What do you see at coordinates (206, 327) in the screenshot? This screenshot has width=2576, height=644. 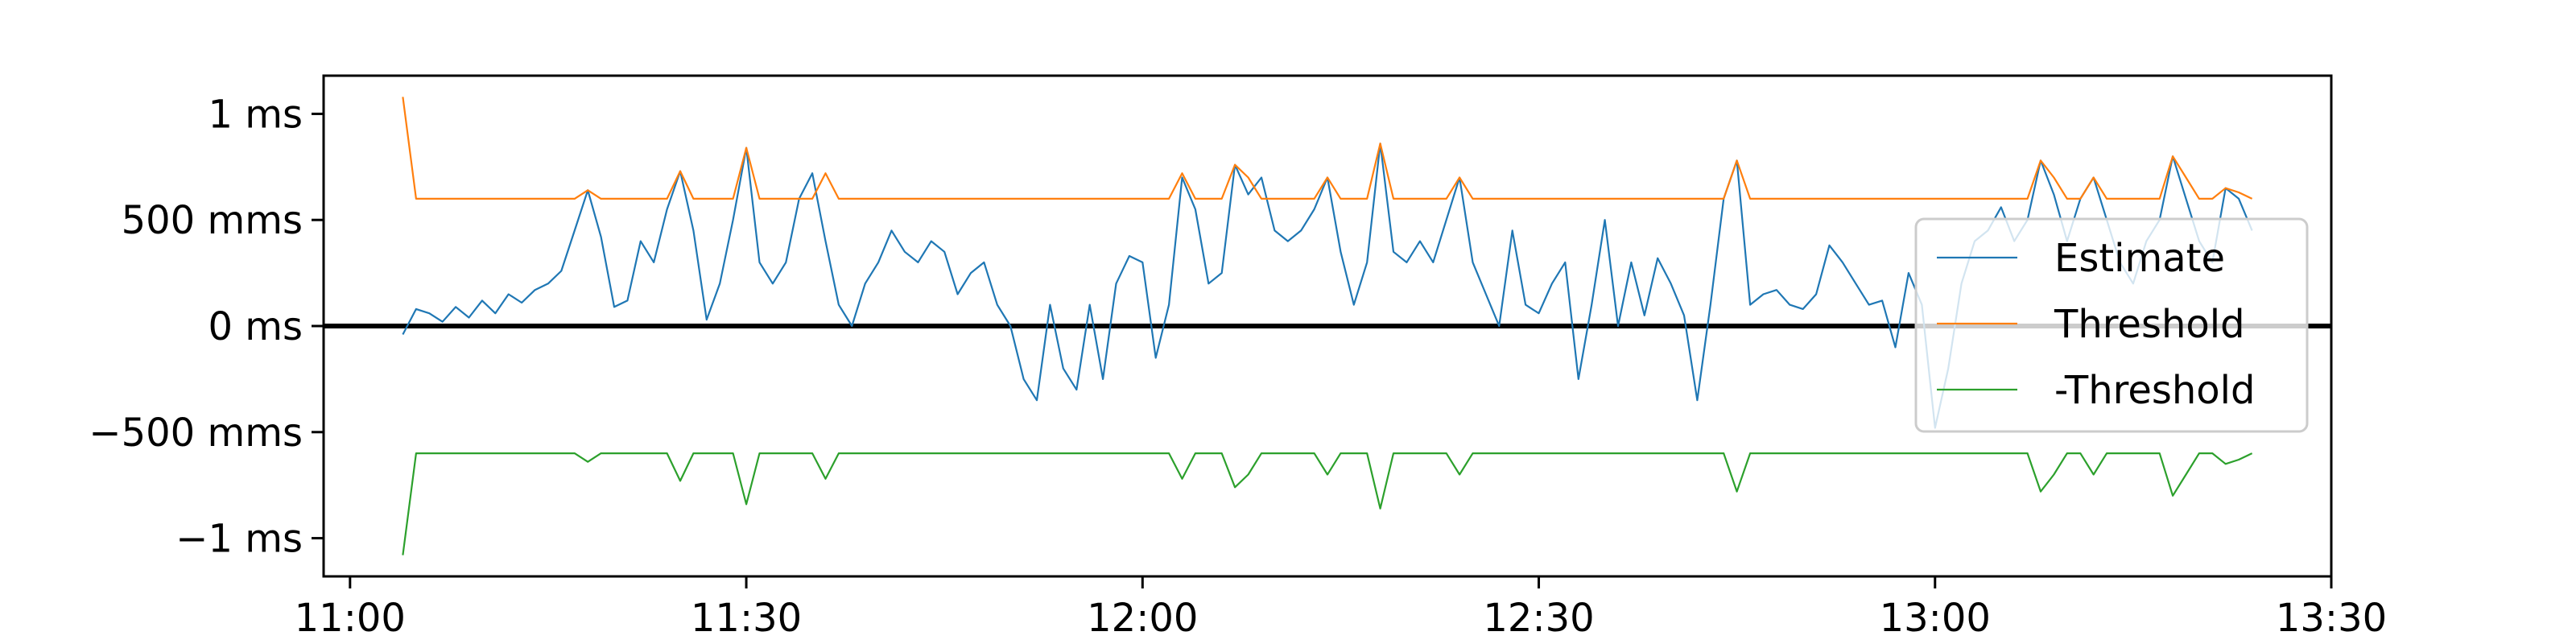 I see `y-axis: 1 ms 500 mms 0 ms −500 mms −1 ms` at bounding box center [206, 327].